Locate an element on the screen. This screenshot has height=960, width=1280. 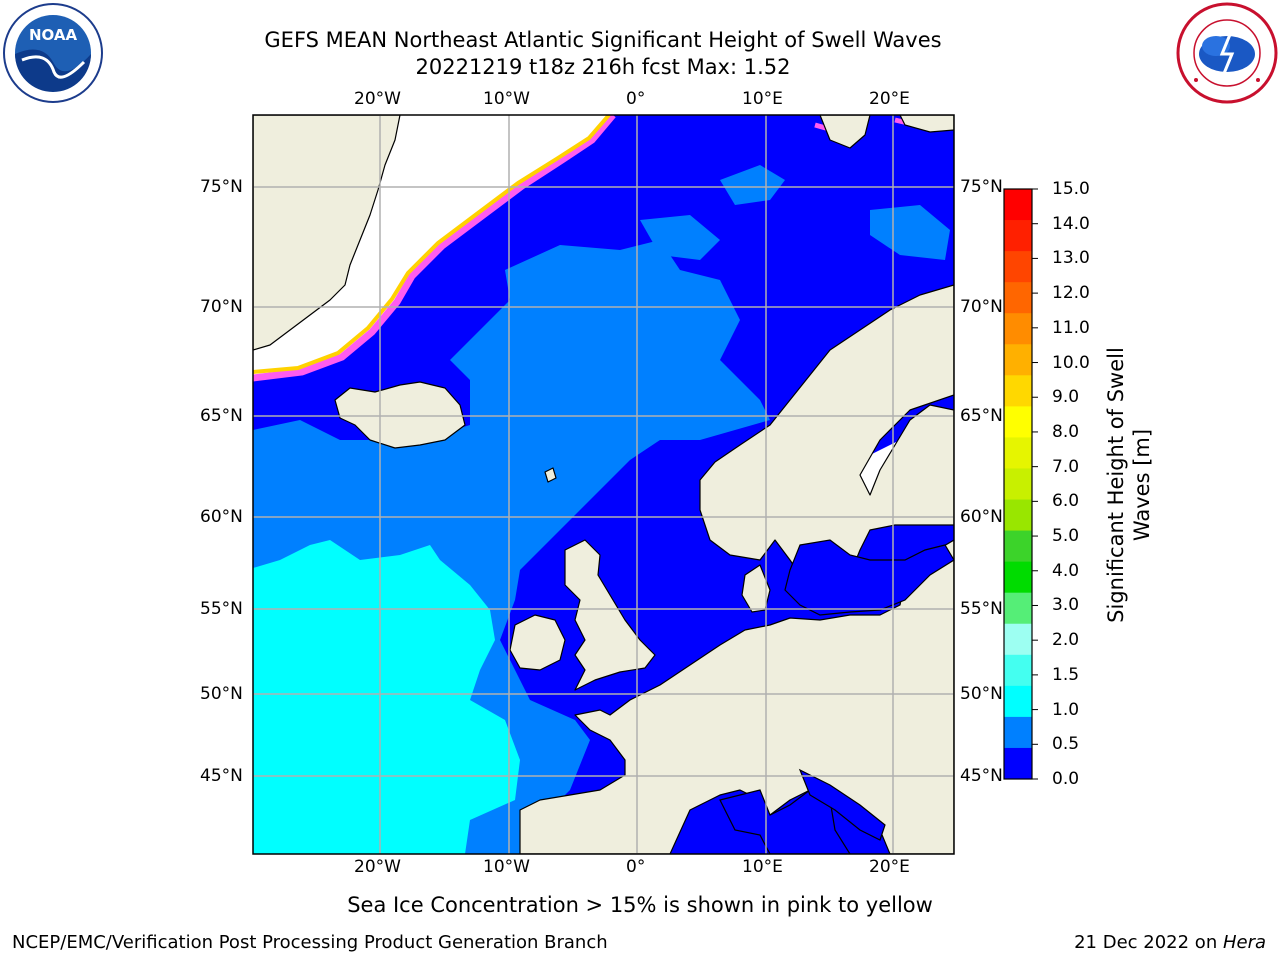
host-name: Hera is located at coordinates (1244, 942).